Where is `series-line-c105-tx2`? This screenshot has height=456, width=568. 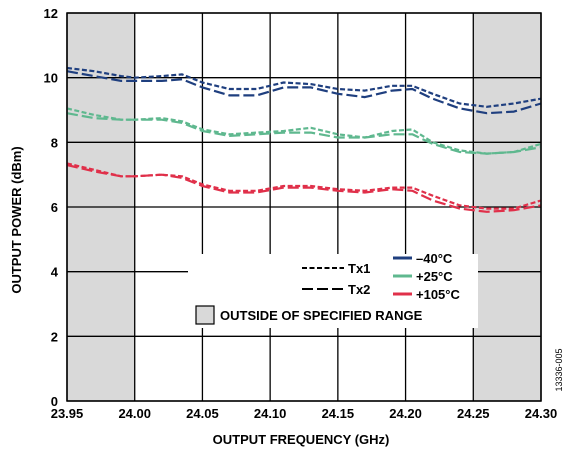 series-line-c105-tx2 is located at coordinates (304, 188).